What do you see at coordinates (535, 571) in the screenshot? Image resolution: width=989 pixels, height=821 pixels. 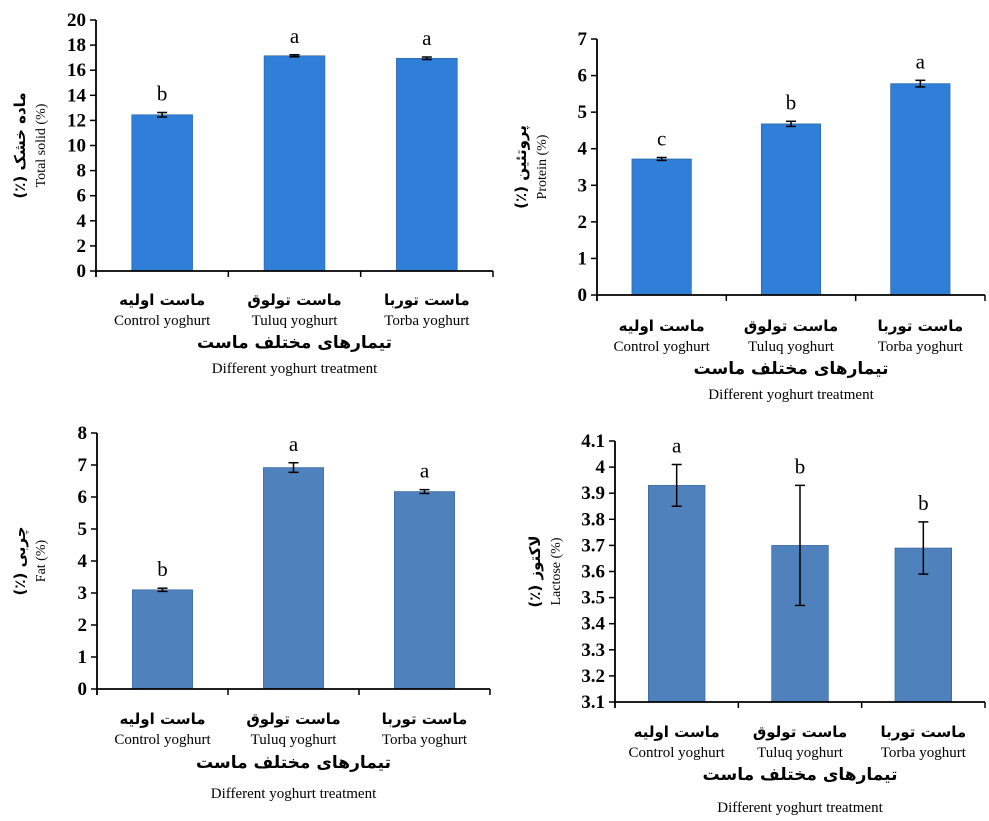 I see `y-axis-title-fa: لاکتوز (٪)` at bounding box center [535, 571].